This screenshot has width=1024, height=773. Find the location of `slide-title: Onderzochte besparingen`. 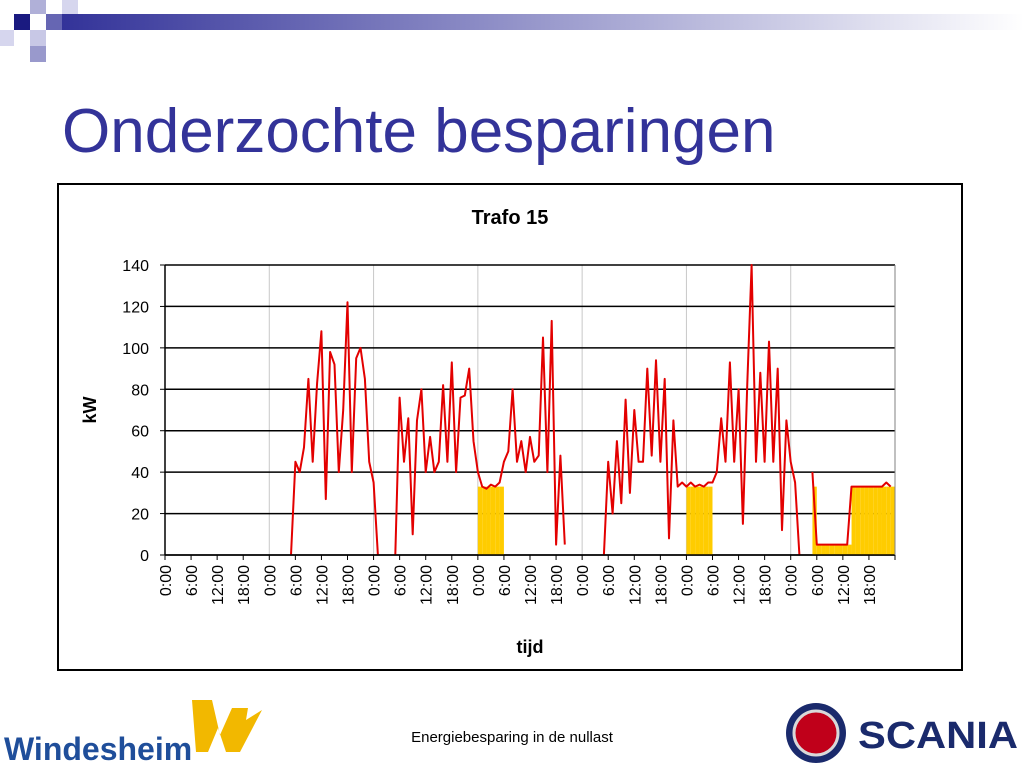

slide-title: Onderzochte besparingen is located at coordinates (418, 131).